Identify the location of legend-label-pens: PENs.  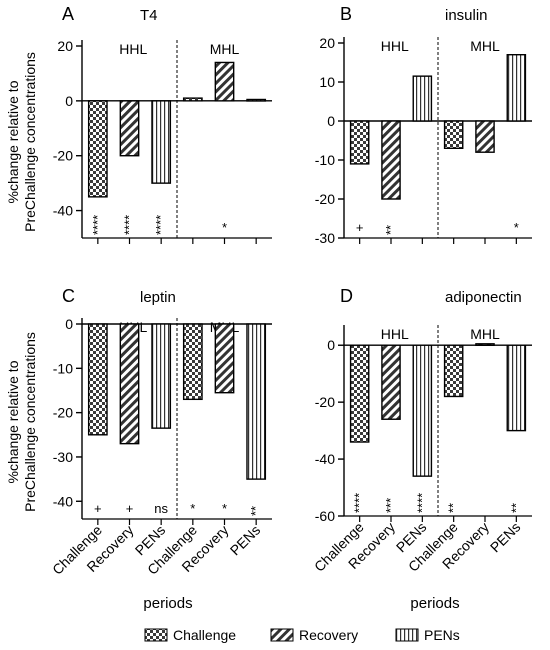
(442, 635).